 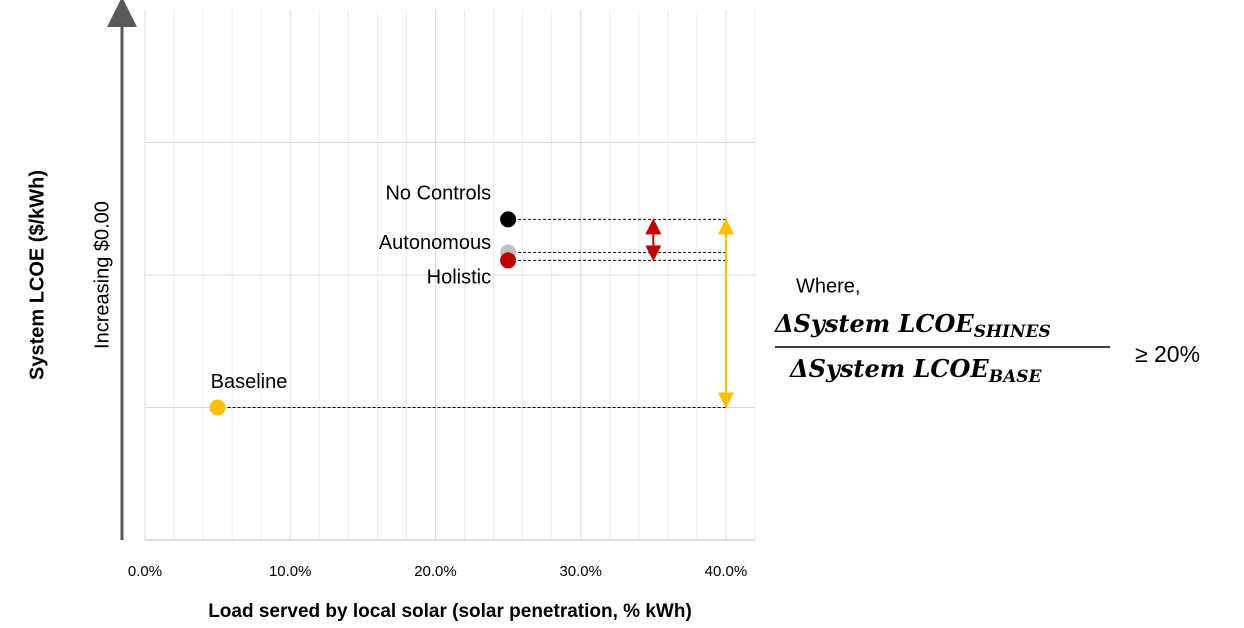 What do you see at coordinates (37, 275) in the screenshot?
I see `y-axis-title: System LCOE ($/kWh)` at bounding box center [37, 275].